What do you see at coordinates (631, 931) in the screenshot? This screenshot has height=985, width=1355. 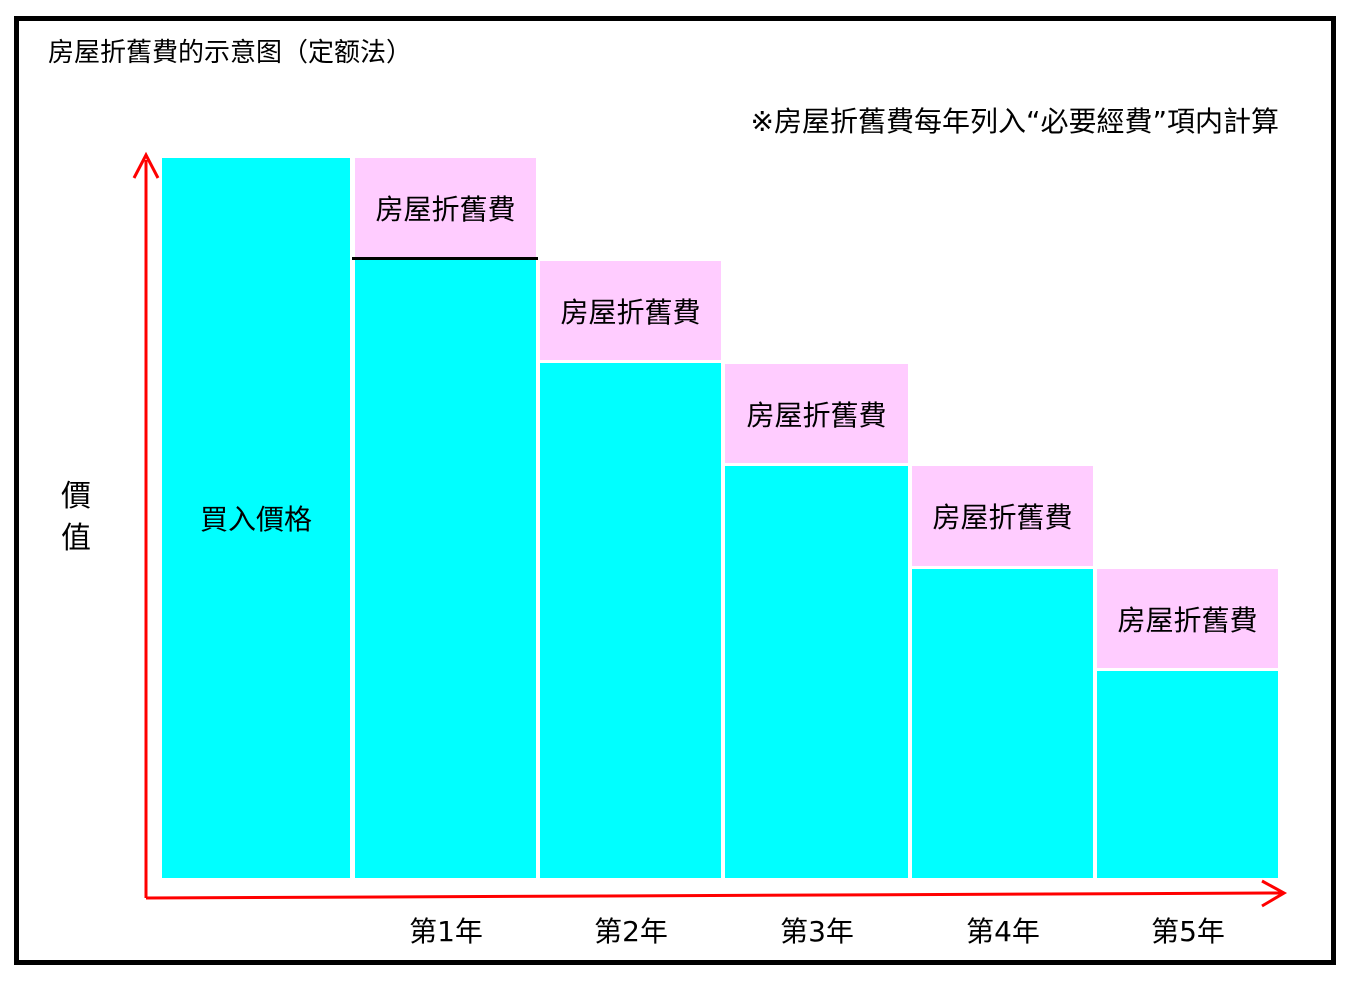 I see `x-label-year-2: 第2年` at bounding box center [631, 931].